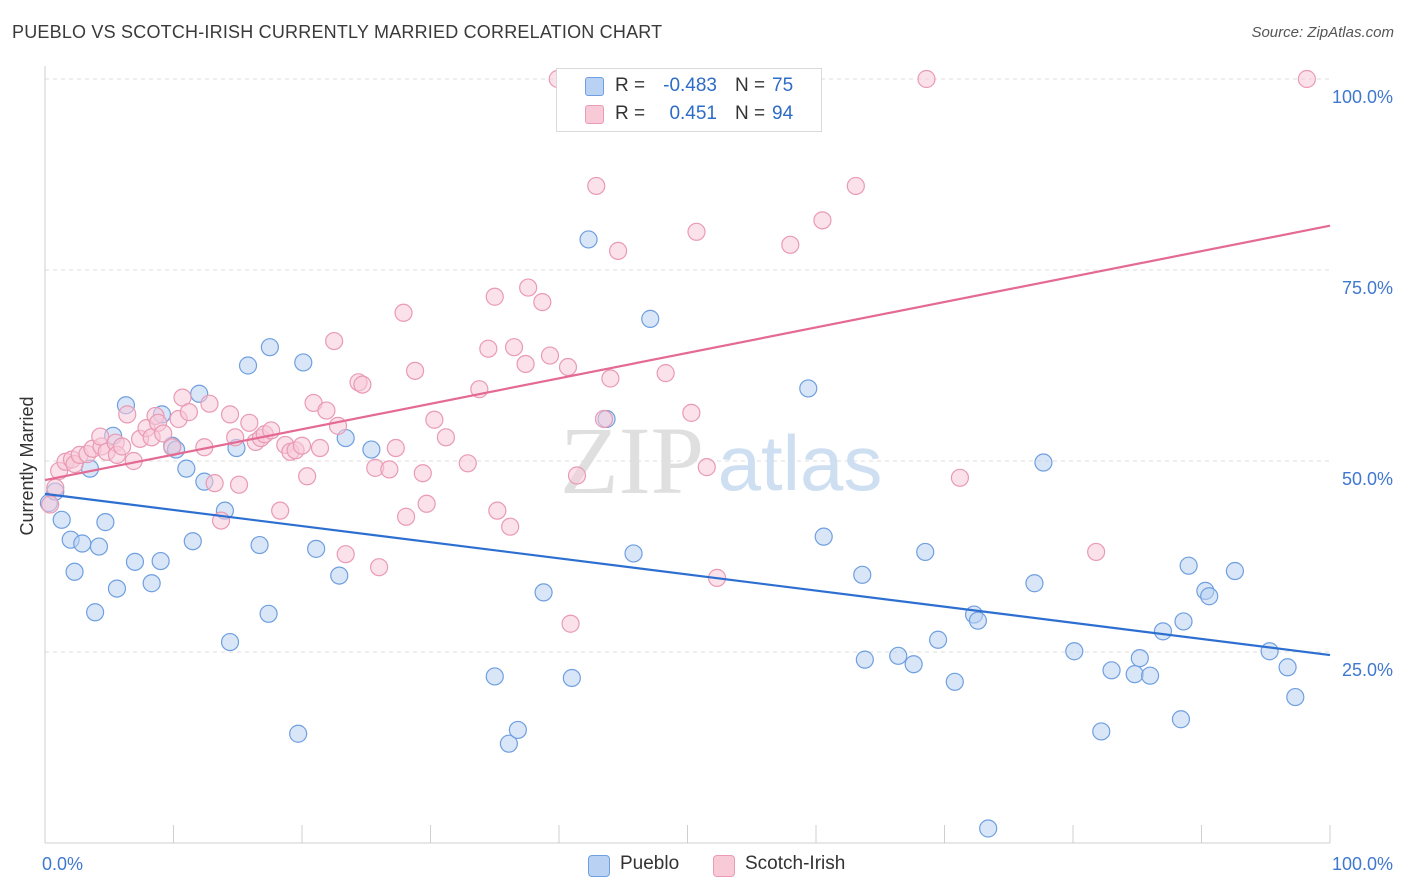 The image size is (1406, 892). I want to click on legend-row-pueblo: R = -0.483 N = 75, so click(689, 86).